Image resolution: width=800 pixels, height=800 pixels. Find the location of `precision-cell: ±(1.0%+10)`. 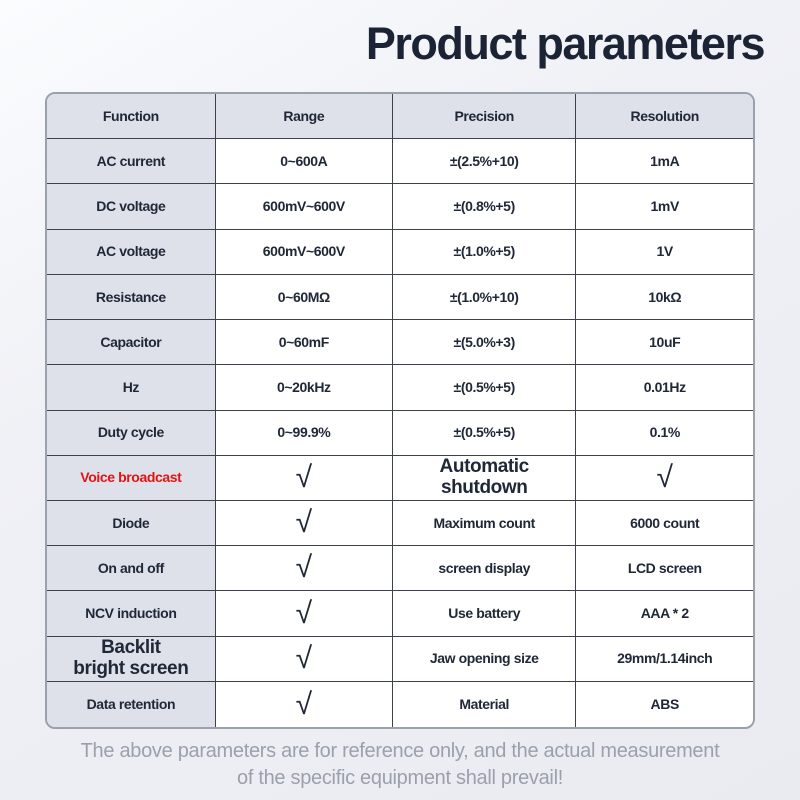

precision-cell: ±(1.0%+10) is located at coordinates (484, 297).